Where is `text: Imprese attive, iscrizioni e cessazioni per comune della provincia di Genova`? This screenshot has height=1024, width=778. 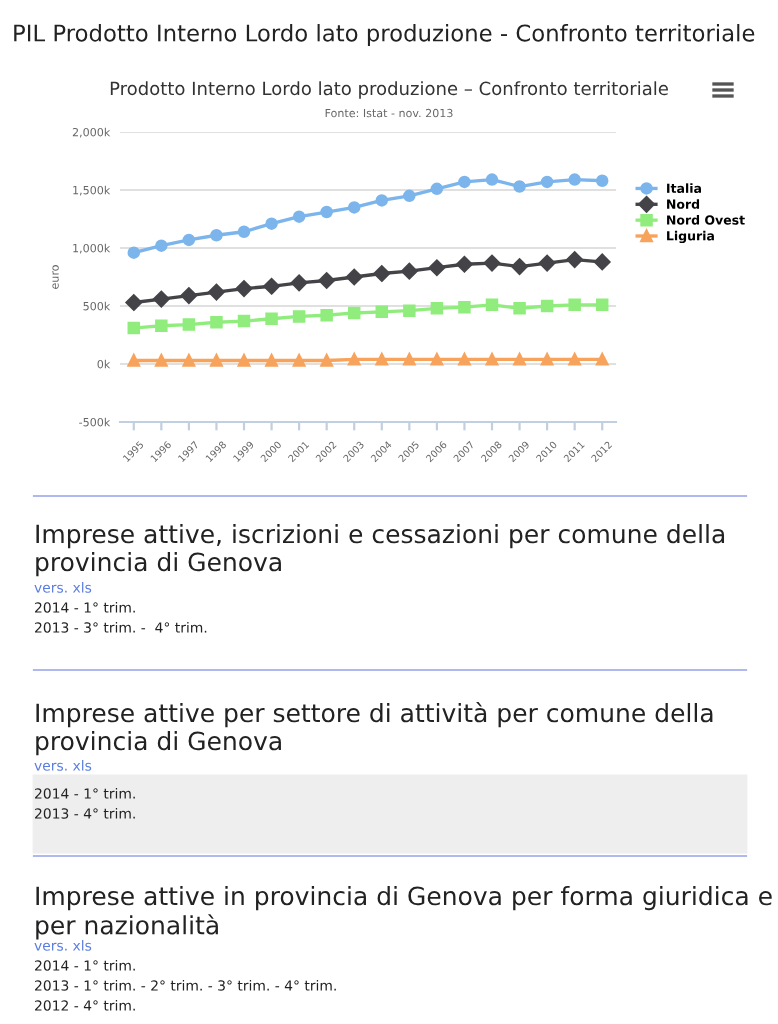
text: Imprese attive, iscrizioni e cessazioni per comune della provincia di Genova is located at coordinates (380, 550).